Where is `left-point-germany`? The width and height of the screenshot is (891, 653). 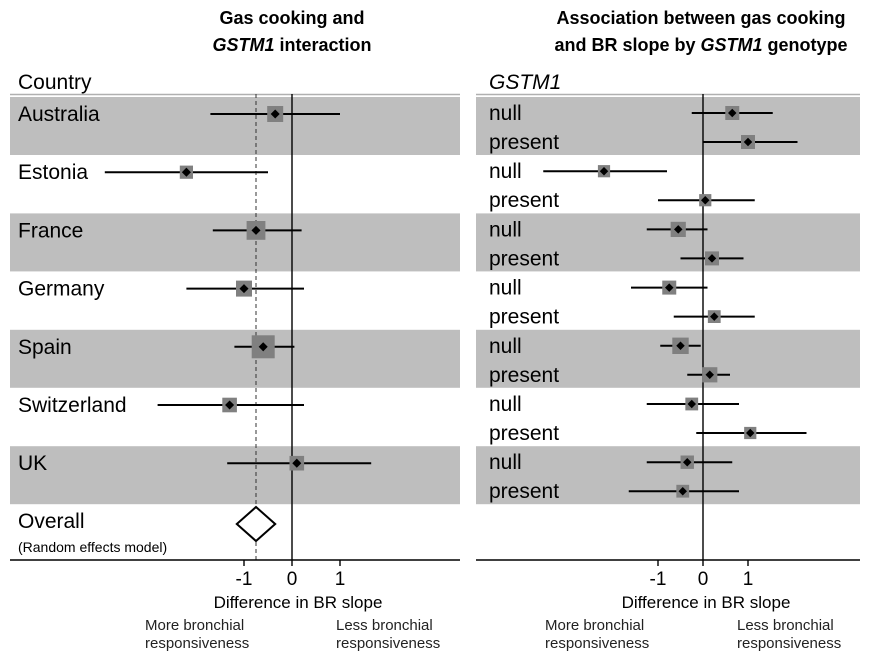 left-point-germany is located at coordinates (244, 289).